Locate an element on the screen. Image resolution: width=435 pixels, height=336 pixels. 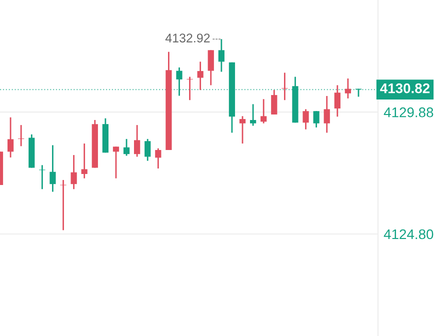
ref-line-label: 4130.82 is located at coordinates (405, 88).